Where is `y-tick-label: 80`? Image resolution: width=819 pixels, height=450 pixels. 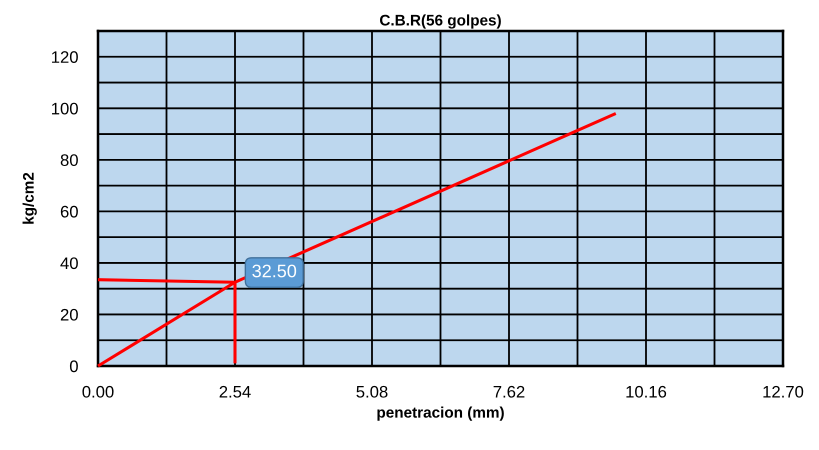
y-tick-label: 80 is located at coordinates (69, 160).